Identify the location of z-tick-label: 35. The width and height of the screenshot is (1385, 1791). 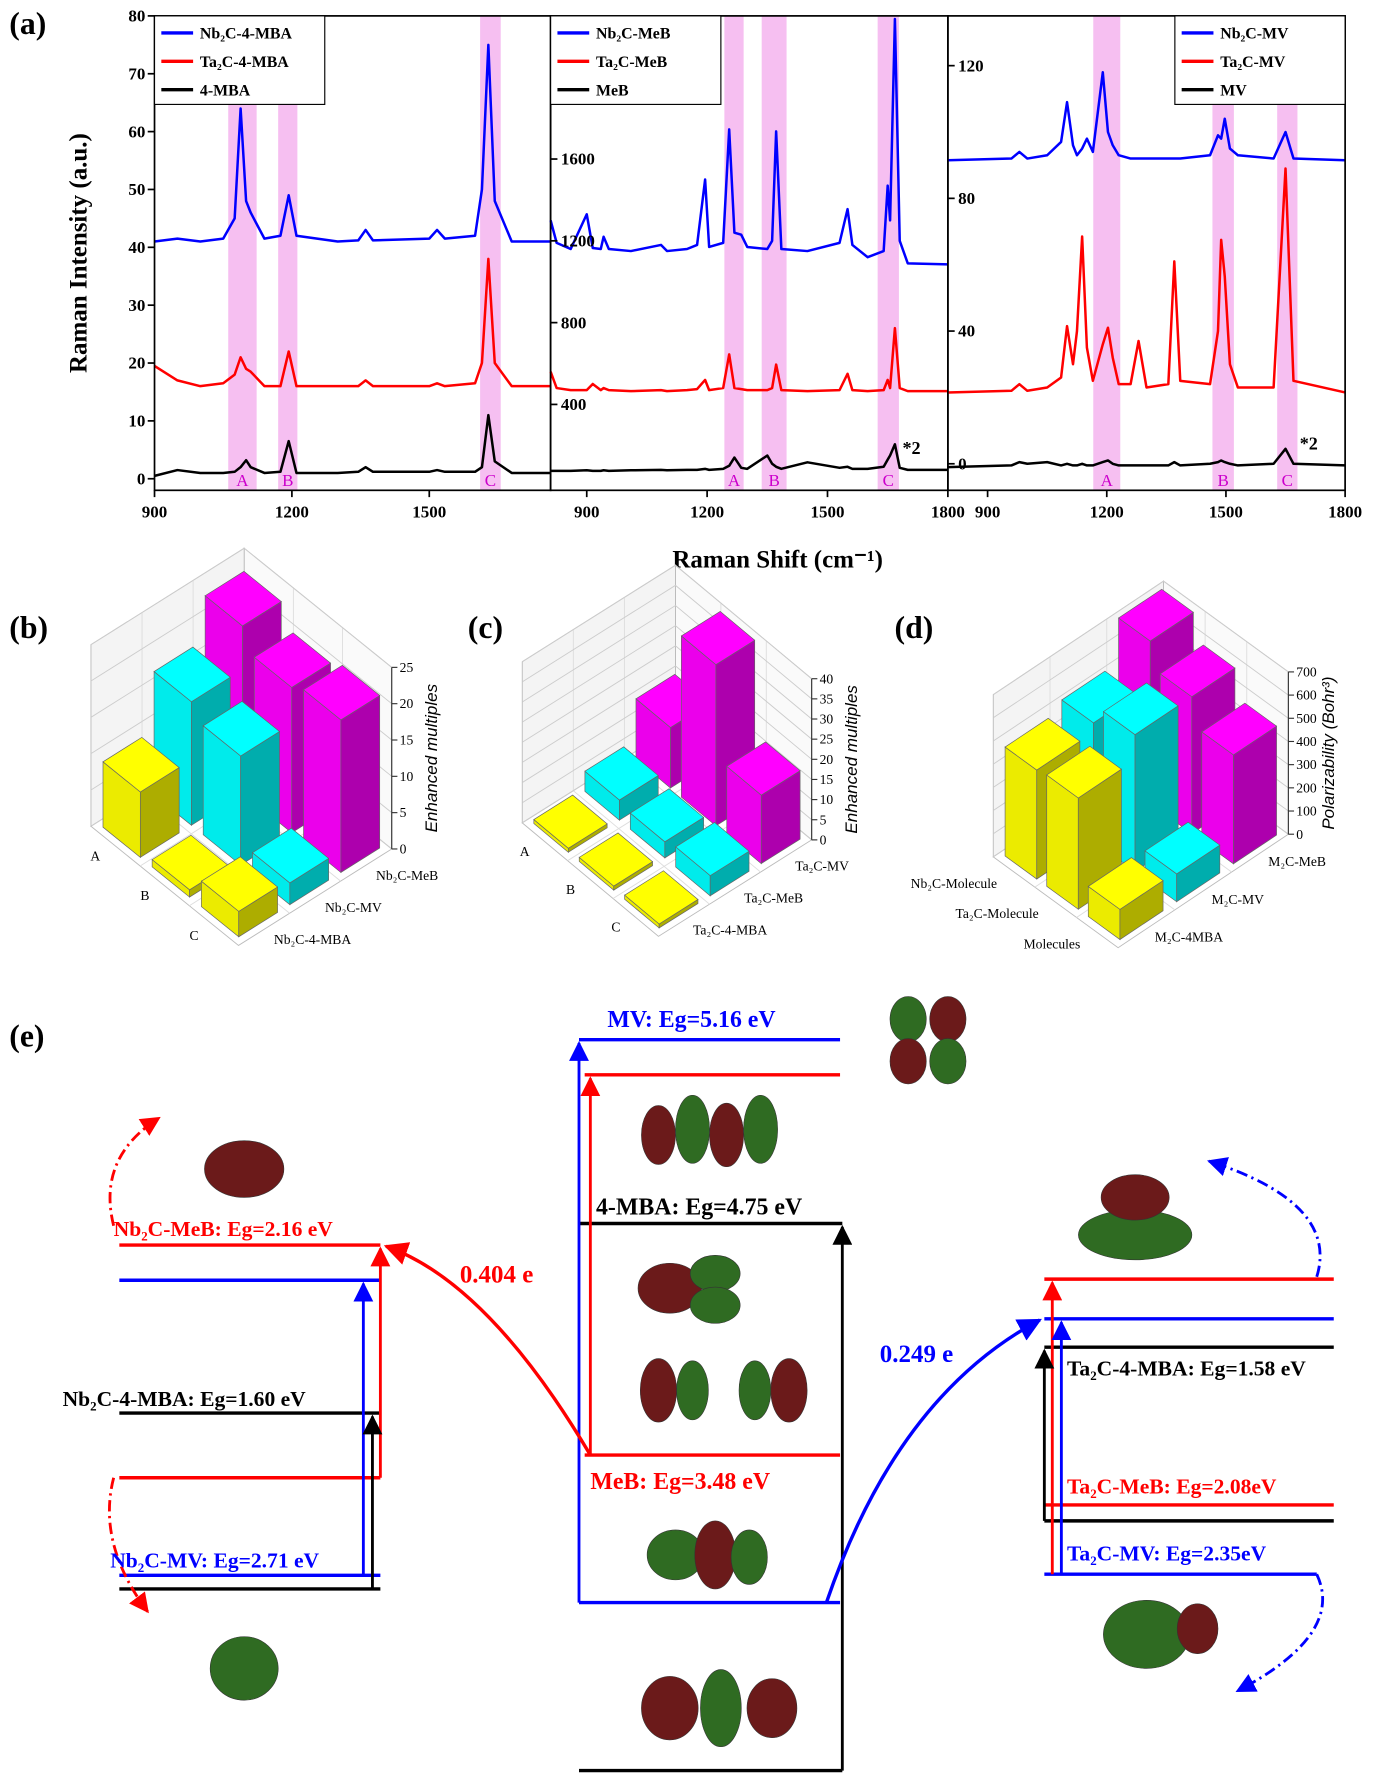
(827, 698).